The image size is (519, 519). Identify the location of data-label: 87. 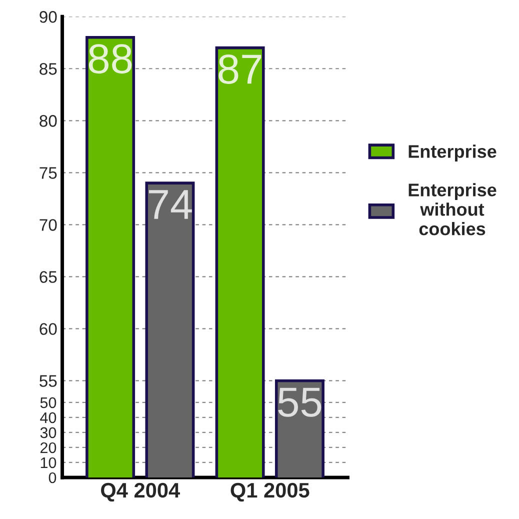
(240, 69).